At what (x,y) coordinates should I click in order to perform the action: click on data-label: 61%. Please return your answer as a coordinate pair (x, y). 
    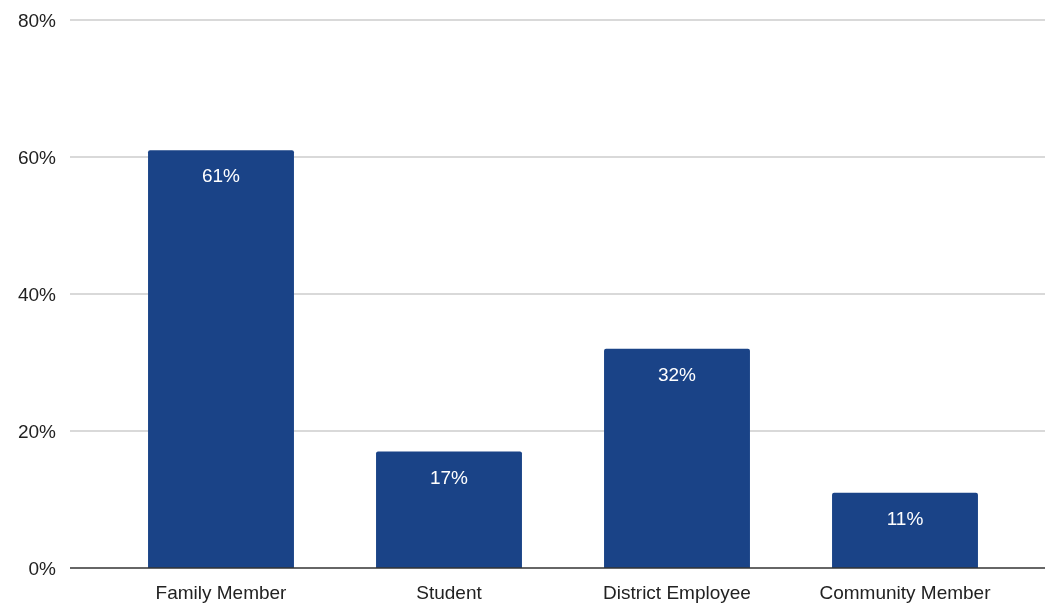
    Looking at the image, I should click on (221, 176).